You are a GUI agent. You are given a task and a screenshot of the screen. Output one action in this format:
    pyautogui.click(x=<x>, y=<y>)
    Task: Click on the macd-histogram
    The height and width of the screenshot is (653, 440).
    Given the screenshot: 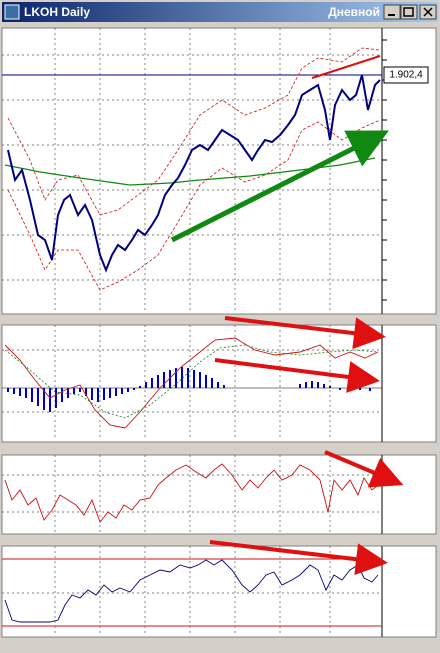 What is the action you would take?
    pyautogui.click(x=189, y=389)
    